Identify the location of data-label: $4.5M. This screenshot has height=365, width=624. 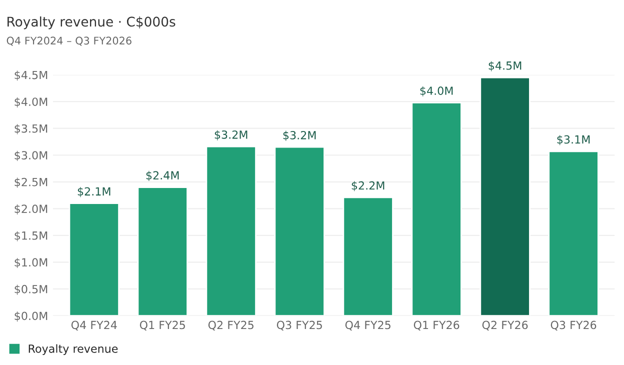
(505, 66).